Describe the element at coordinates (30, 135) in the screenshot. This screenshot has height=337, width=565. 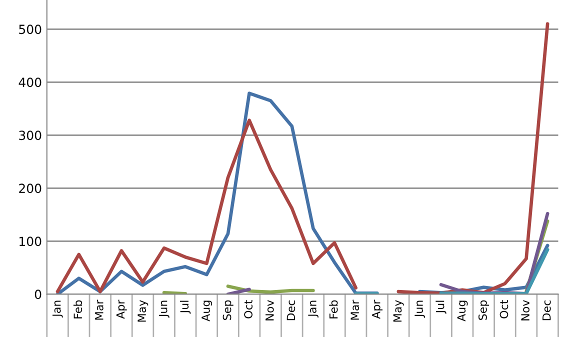
I see `y-tick-label: 300` at that location.